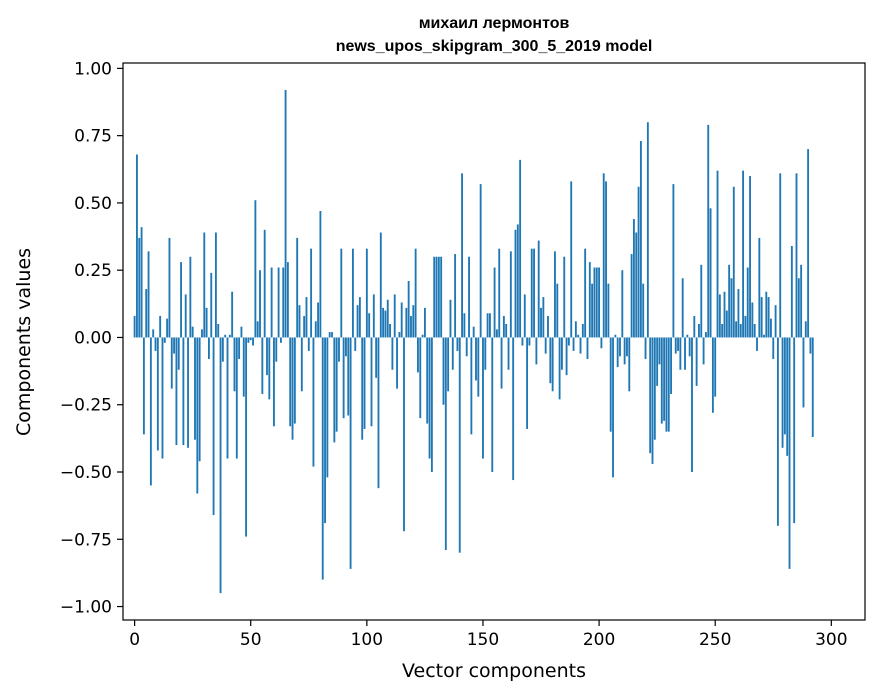  What do you see at coordinates (715, 640) in the screenshot?
I see `x-tick-label: 250` at bounding box center [715, 640].